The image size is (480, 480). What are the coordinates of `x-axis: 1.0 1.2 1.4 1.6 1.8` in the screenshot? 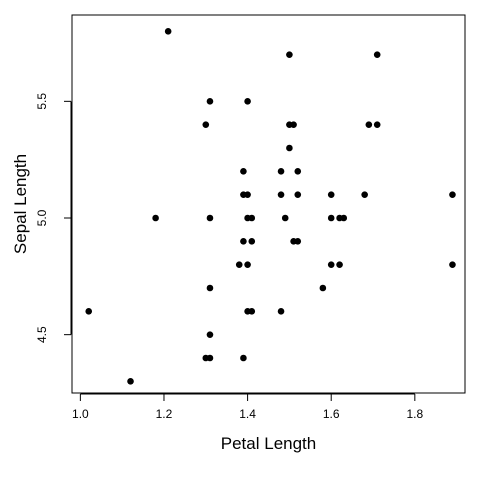 It's located at (247, 407).